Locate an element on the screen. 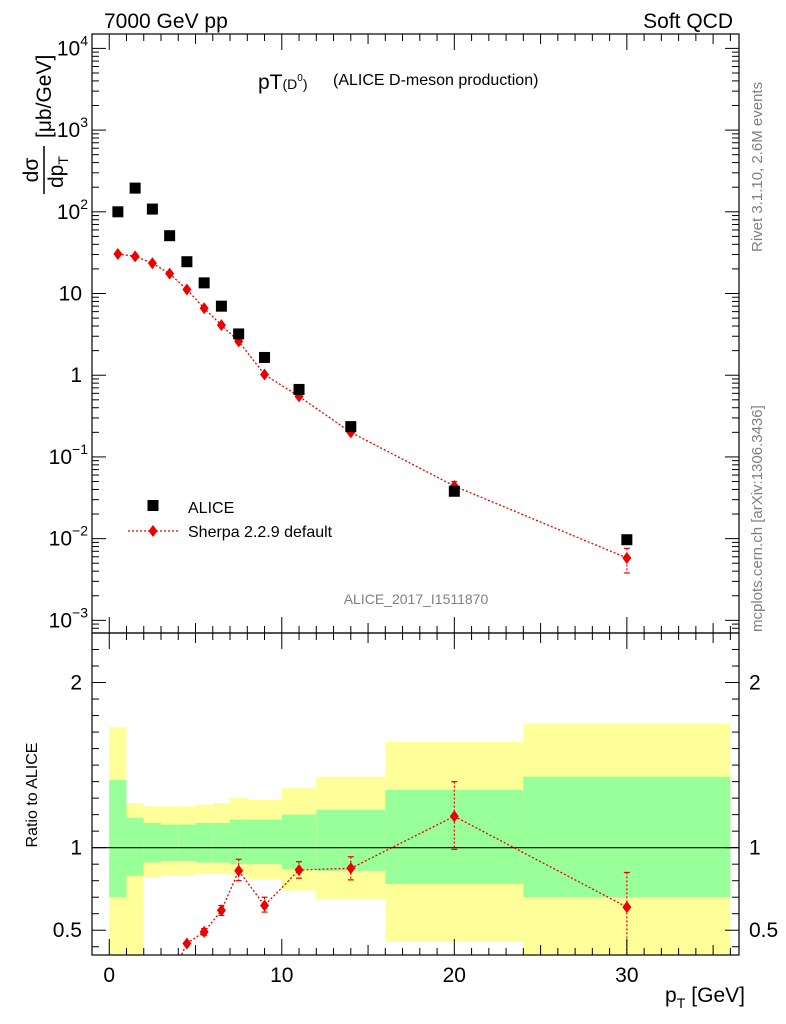 Image resolution: width=786 pixels, height=1024 pixels. xlabel: pT [GeV] is located at coordinates (705, 997).